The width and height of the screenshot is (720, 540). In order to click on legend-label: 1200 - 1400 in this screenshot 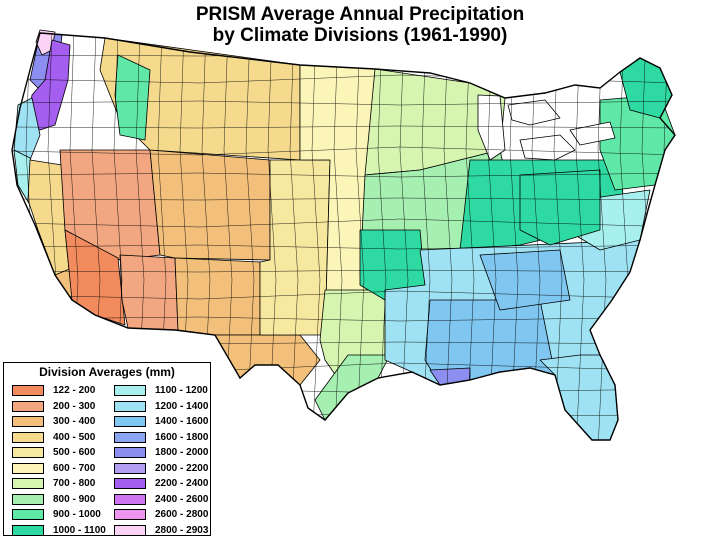, I will do `click(182, 406)`.